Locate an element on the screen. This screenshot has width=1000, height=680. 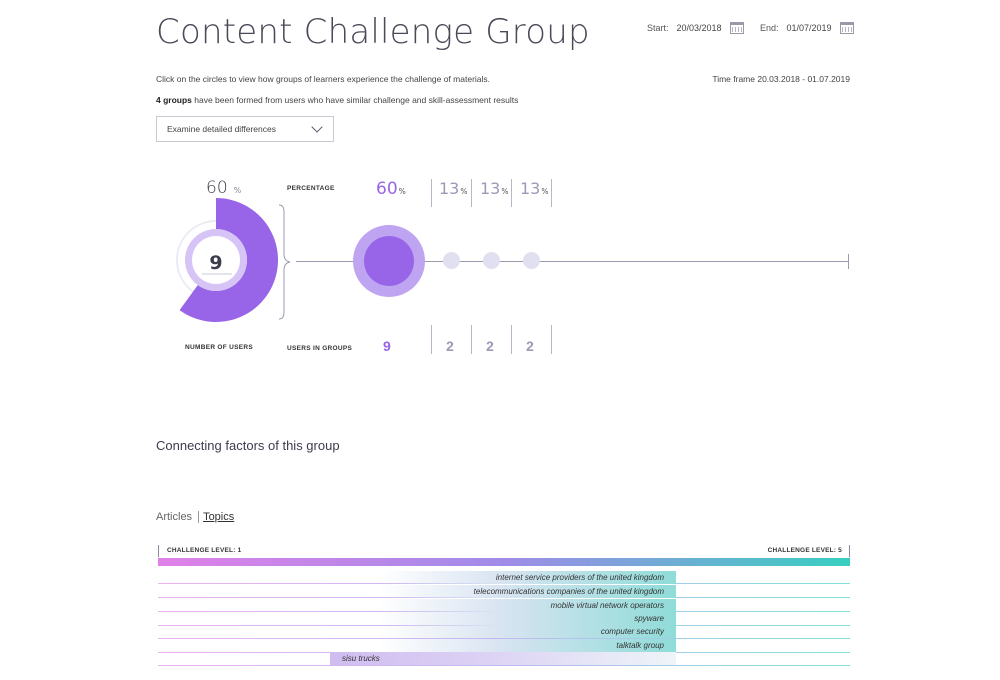
donut-center is located at coordinates (216, 260).